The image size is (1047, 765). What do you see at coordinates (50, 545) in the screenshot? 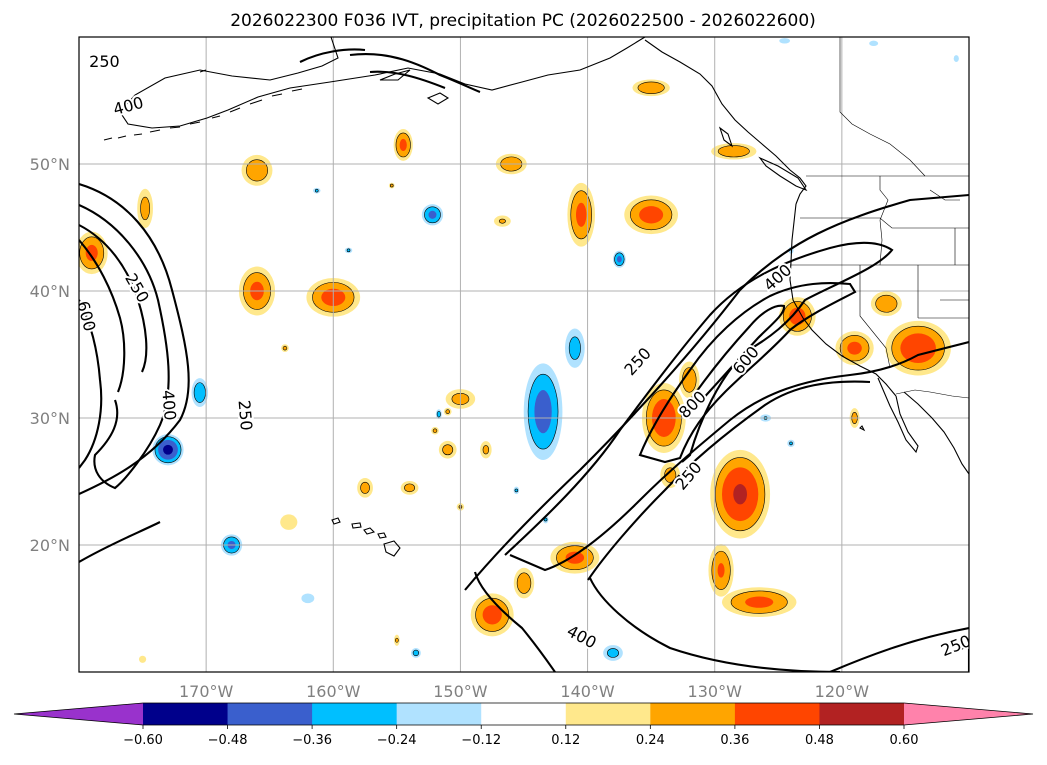
I see `latitude-tick-label: 20°N` at bounding box center [50, 545].